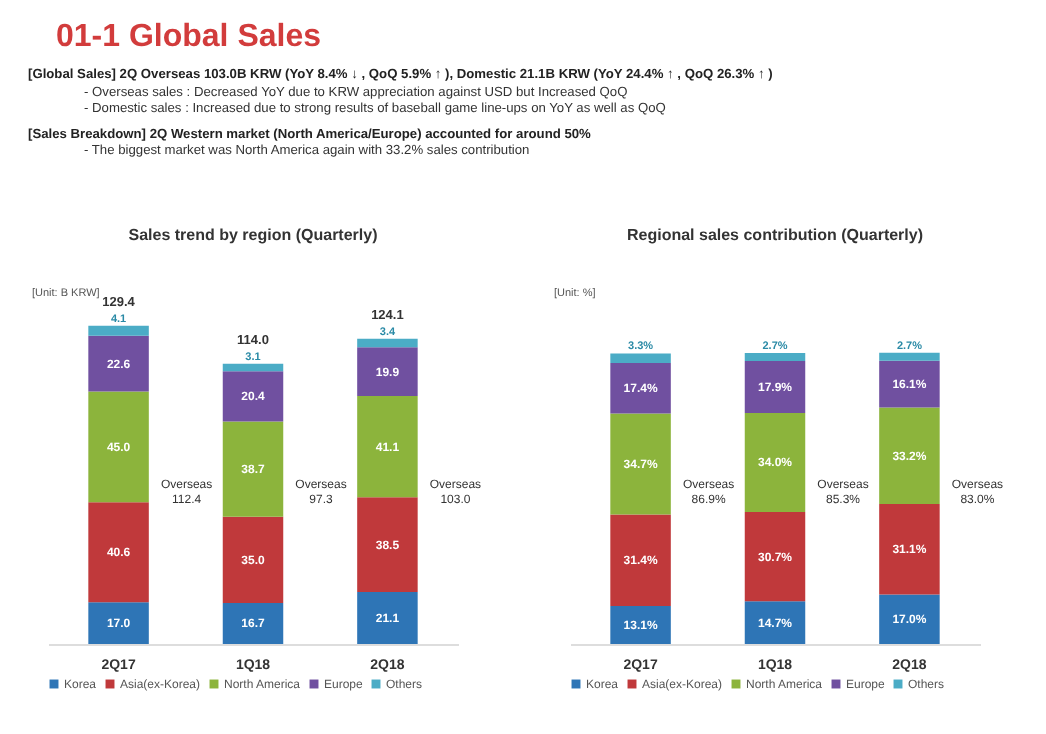 The width and height of the screenshot is (1046, 734). Describe the element at coordinates (253, 235) in the screenshot. I see `chart-title: Sales trend by region (Quarterly)` at that location.